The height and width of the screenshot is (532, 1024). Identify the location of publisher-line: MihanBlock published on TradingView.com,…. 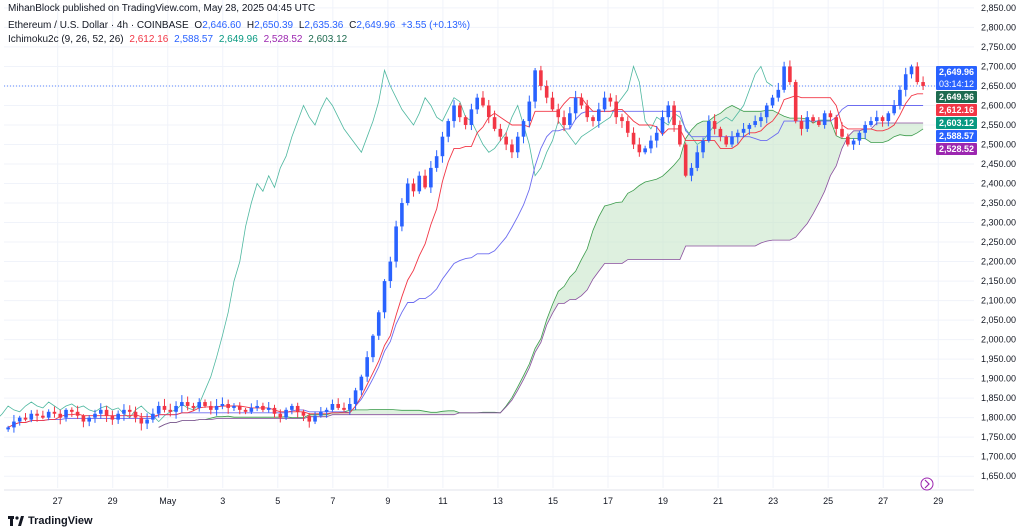
(162, 8).